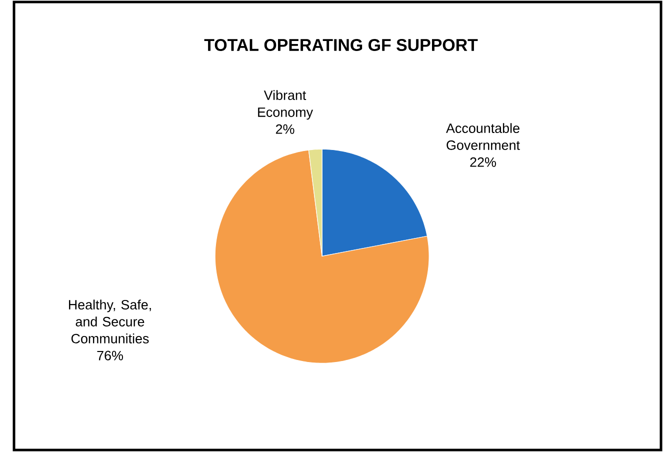 This screenshot has width=663, height=452. Describe the element at coordinates (483, 162) in the screenshot. I see `data-label: 22%` at that location.